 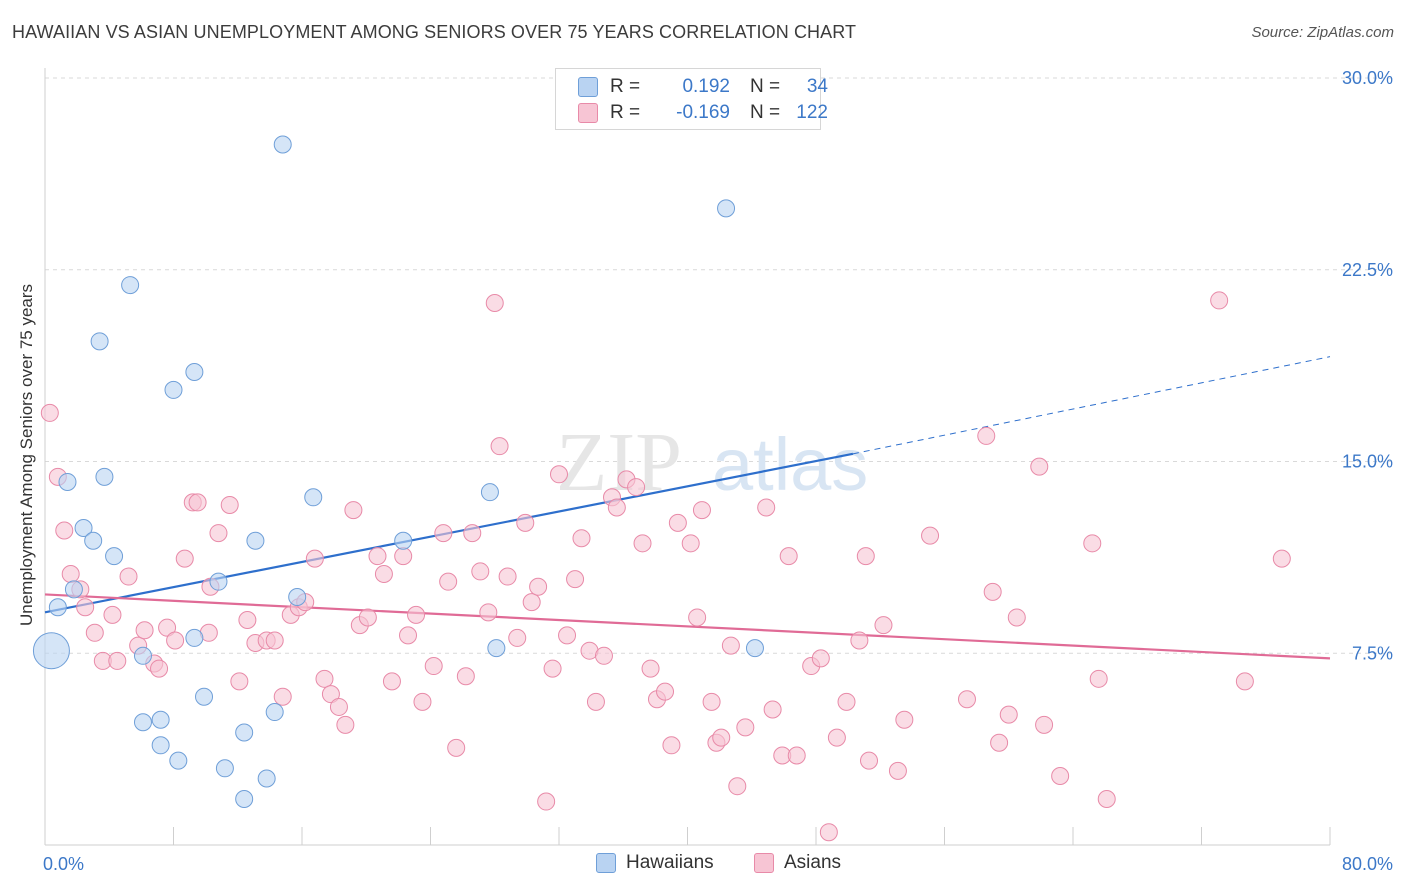 What do you see at coordinates (588, 113) in the screenshot?
I see `asians-swatch` at bounding box center [588, 113].